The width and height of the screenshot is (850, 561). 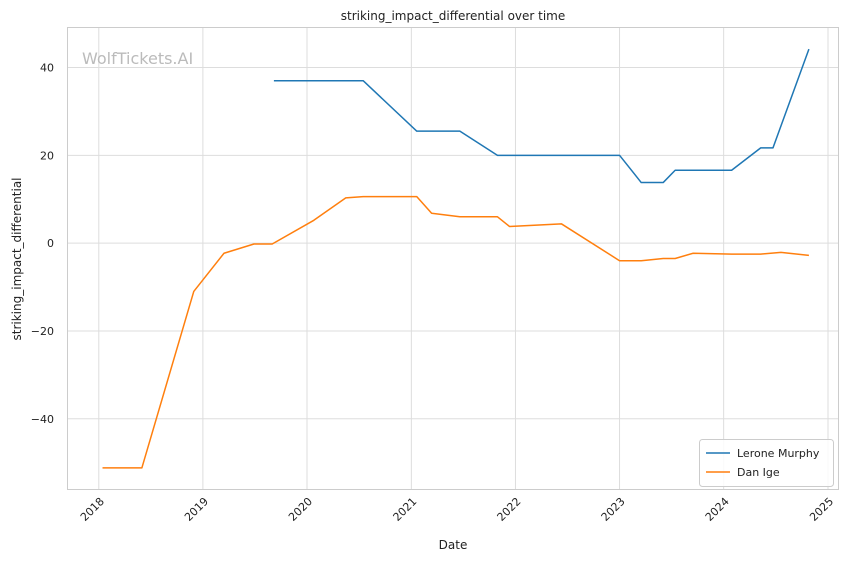 I want to click on legend-label-lerone-murphy: Lerone Murphy, so click(x=778, y=453).